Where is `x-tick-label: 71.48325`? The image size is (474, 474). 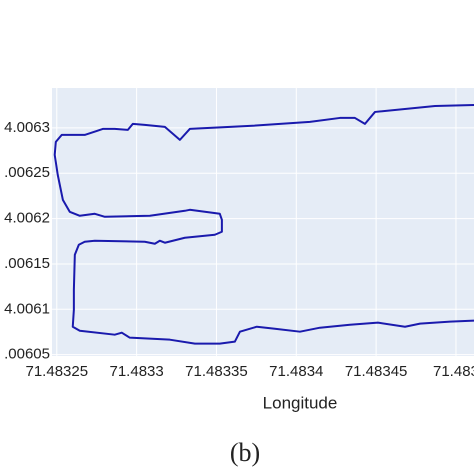
x-tick-label: 71.48325 is located at coordinates (57, 371).